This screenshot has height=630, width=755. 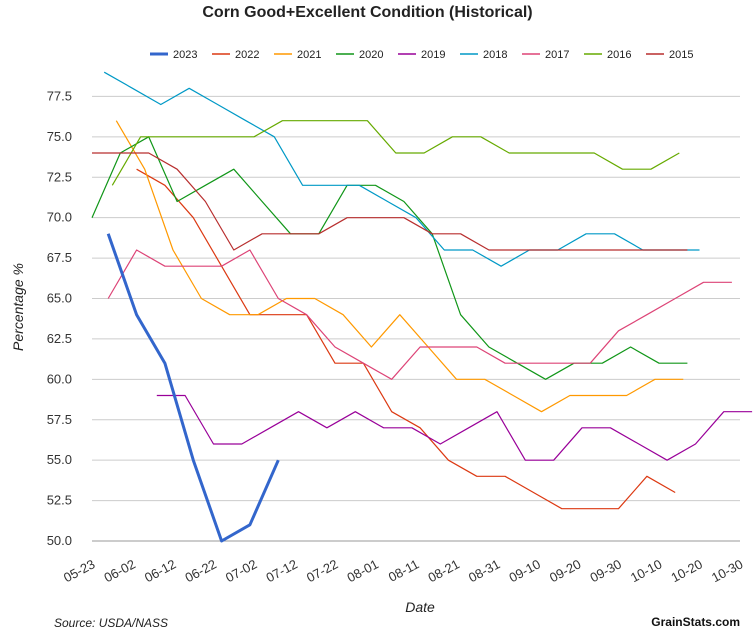 I want to click on series-line-2016, so click(x=395, y=153).